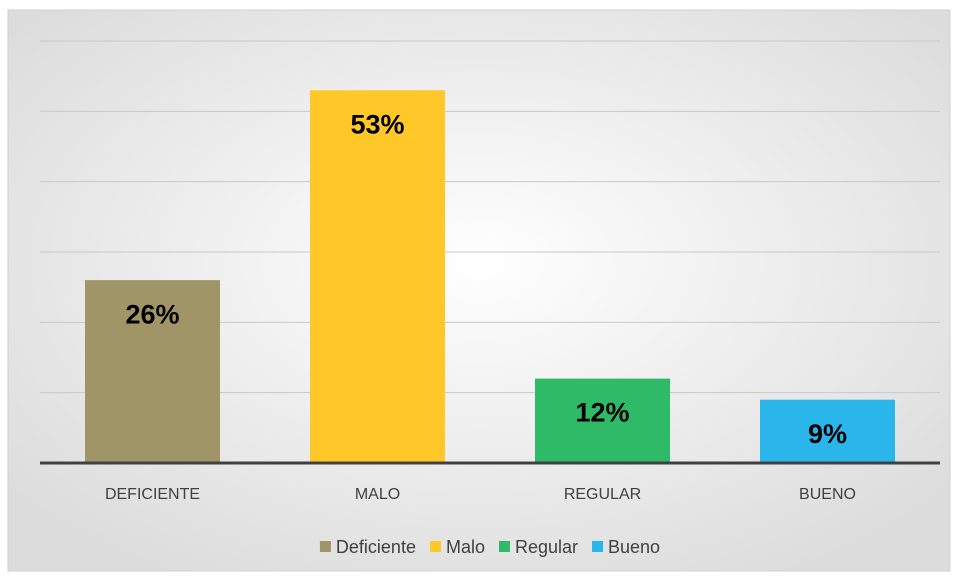  What do you see at coordinates (376, 547) in the screenshot?
I see `legend-label: Deficiente` at bounding box center [376, 547].